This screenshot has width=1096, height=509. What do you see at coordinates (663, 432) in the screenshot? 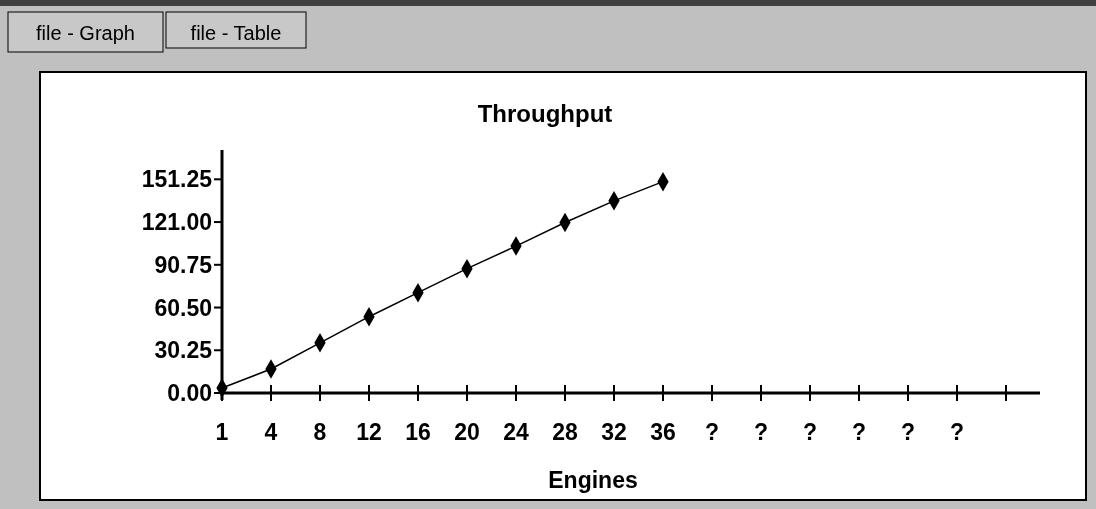
I see `x-tick-label: 36` at bounding box center [663, 432].